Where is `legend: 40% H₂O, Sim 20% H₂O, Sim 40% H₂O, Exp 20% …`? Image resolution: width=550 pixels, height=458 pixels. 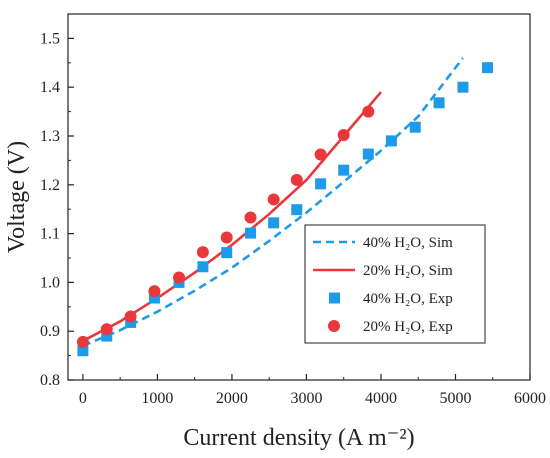 legend: 40% H₂O, Sim 20% H₂O, Sim 40% H₂O, Exp 20% … is located at coordinates (395, 284).